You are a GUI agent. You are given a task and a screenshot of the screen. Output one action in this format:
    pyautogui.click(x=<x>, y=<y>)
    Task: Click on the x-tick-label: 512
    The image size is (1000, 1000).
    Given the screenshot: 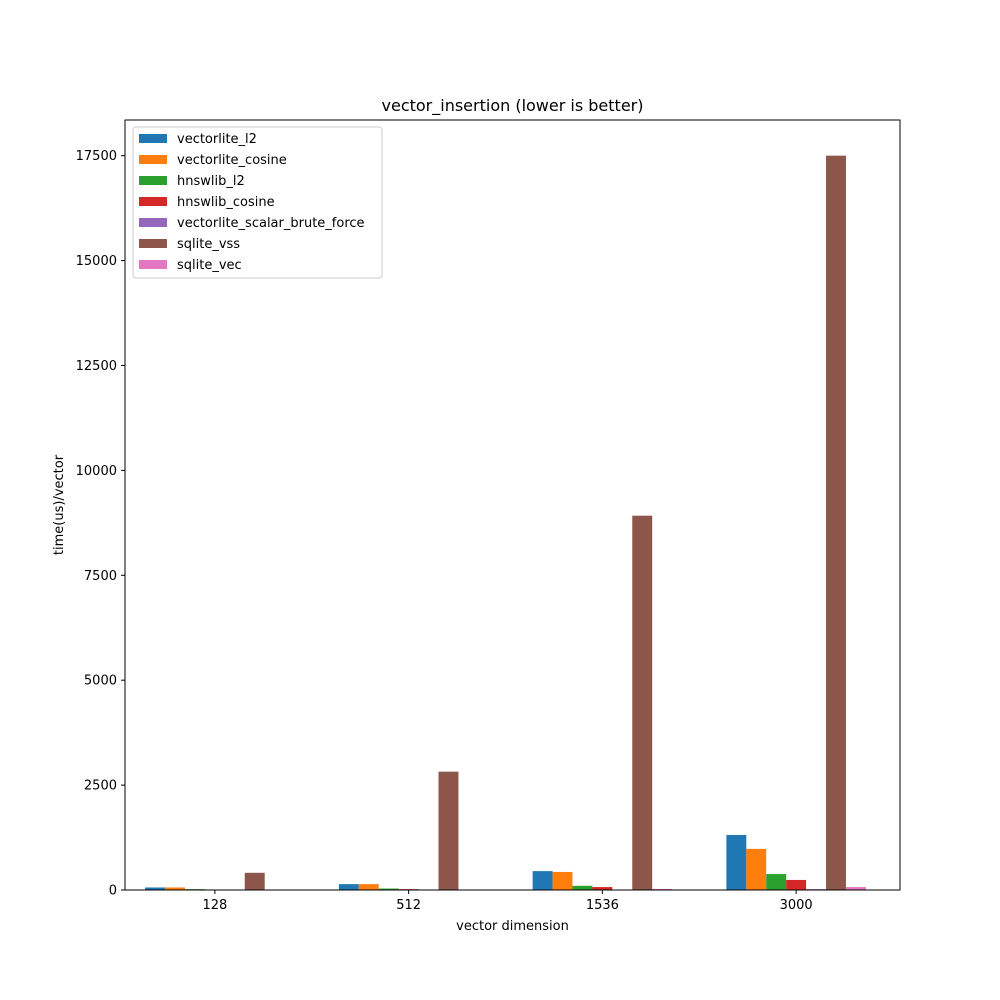 What is the action you would take?
    pyautogui.click(x=408, y=905)
    